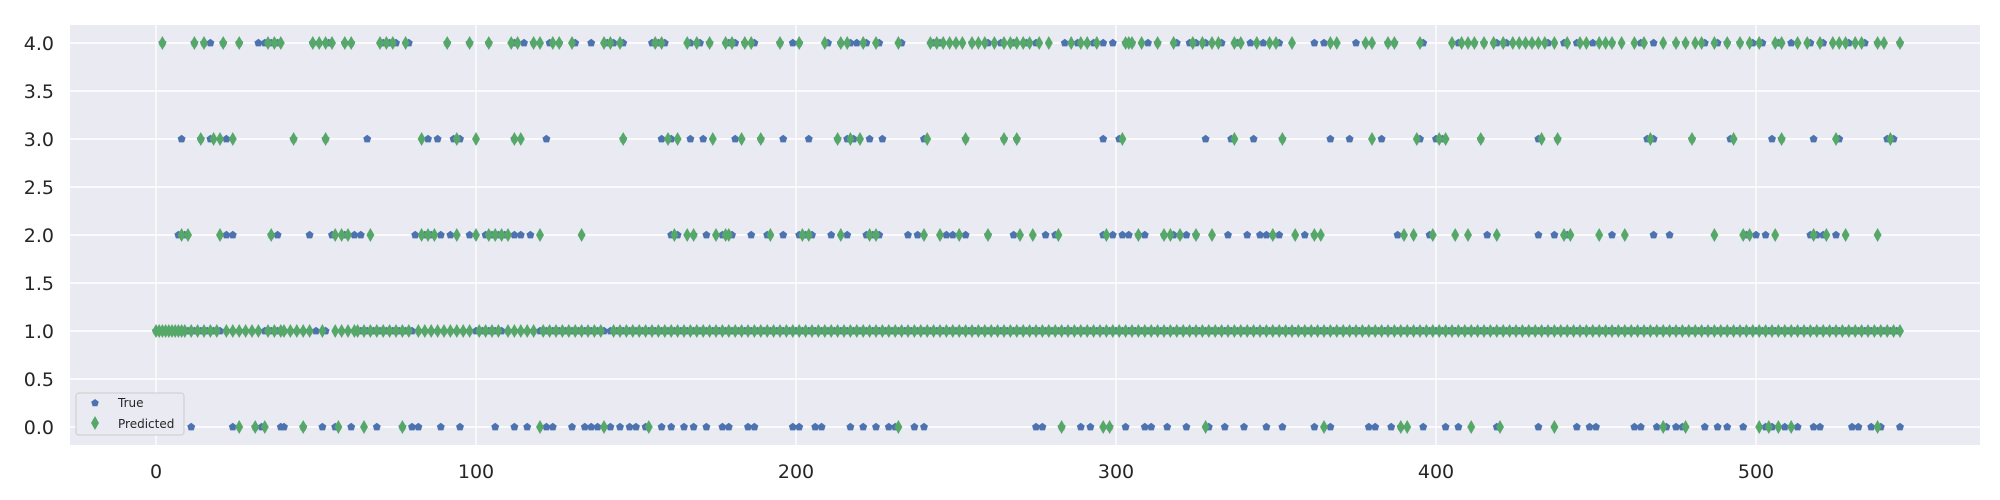 Image resolution: width=2000 pixels, height=500 pixels. Describe the element at coordinates (1756, 472) in the screenshot. I see `x-tick-label: 500` at that location.